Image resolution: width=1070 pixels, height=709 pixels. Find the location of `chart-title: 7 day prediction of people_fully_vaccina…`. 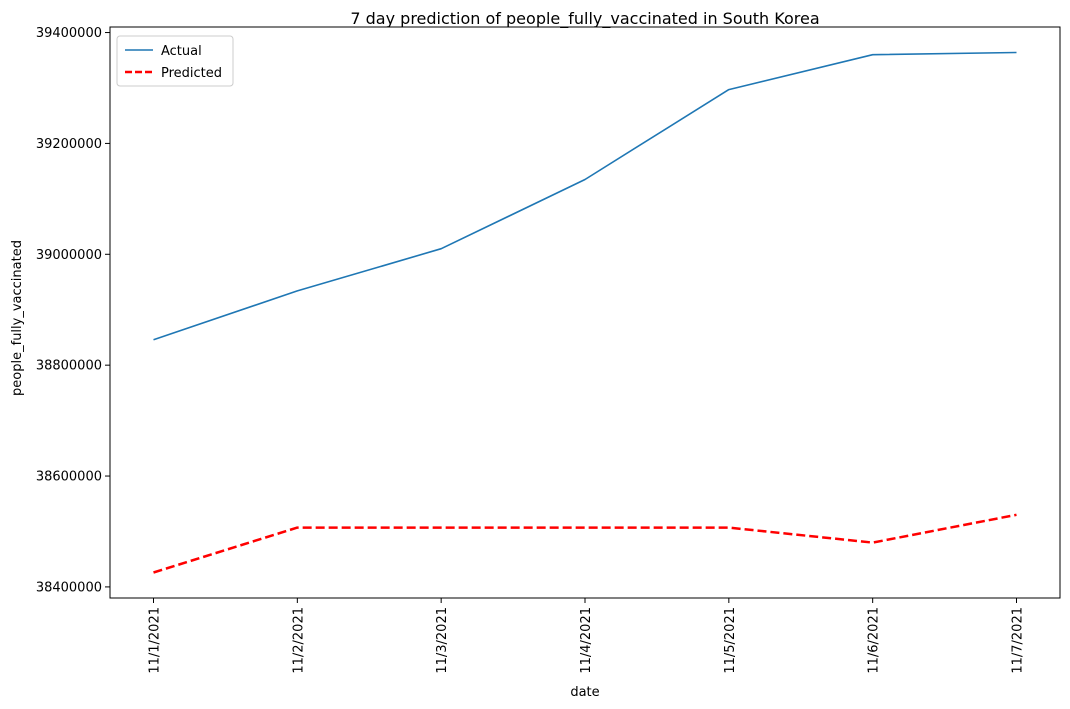

chart-title: 7 day prediction of people_fully_vaccina… is located at coordinates (584, 19).